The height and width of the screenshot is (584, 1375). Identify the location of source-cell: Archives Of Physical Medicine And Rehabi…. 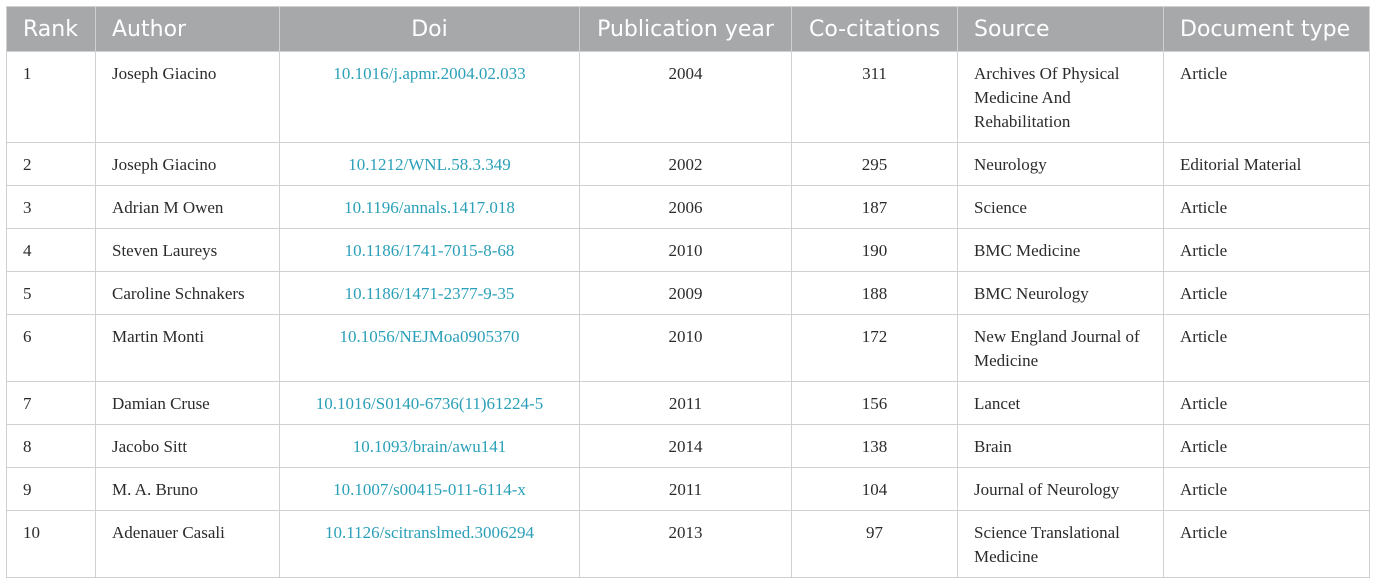
(1060, 97).